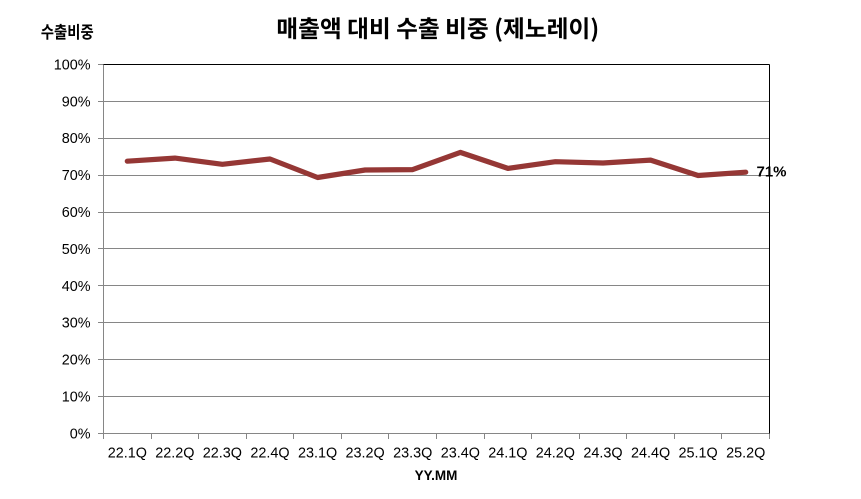 This screenshot has height=499, width=861. Describe the element at coordinates (76, 287) in the screenshot. I see `svg-text: 40%` at that location.